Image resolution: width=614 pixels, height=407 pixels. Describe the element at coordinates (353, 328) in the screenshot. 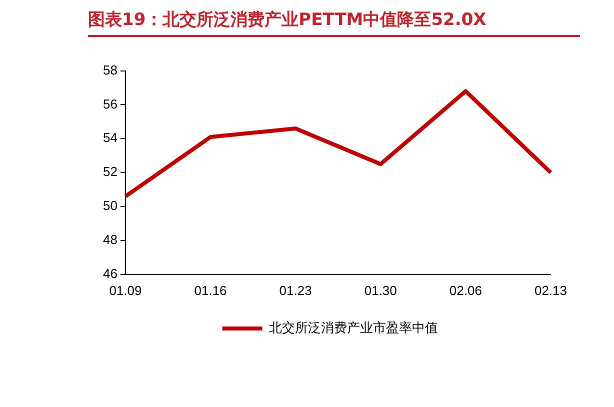

I see `legend-label: 北交所泛消费产业市盈率中值` at that location.